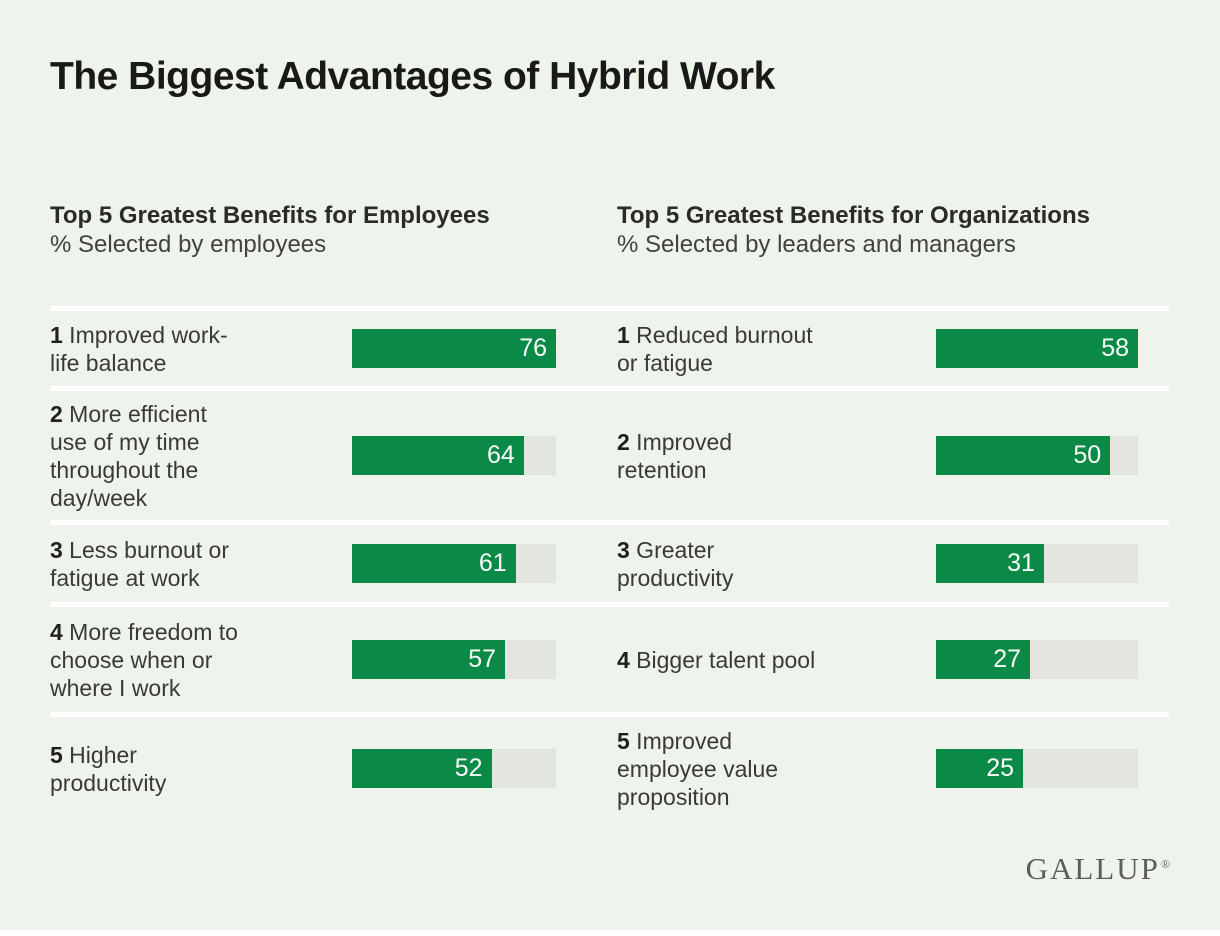 The image size is (1220, 936). What do you see at coordinates (610, 933) in the screenshot?
I see `bottom-border` at bounding box center [610, 933].